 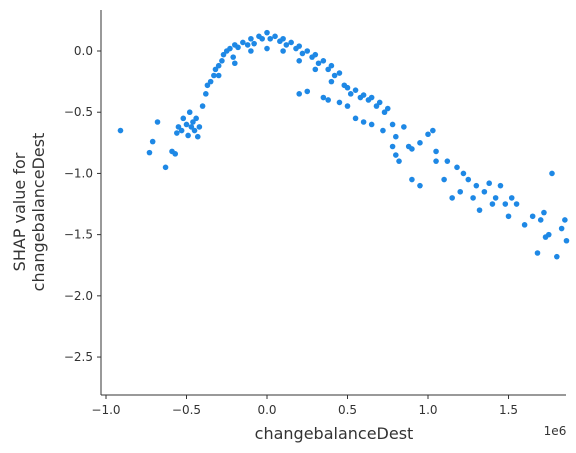 I want to click on y-tick-label: 0.0, so click(x=83, y=51).